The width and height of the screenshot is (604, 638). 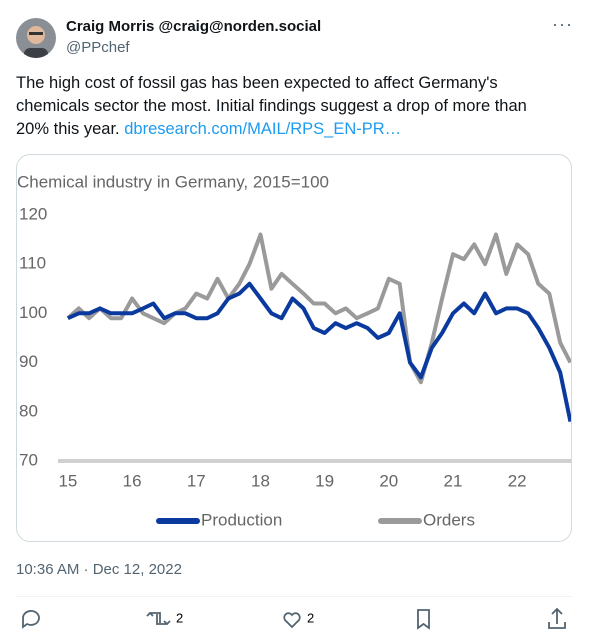 What do you see at coordinates (294, 596) in the screenshot?
I see `divider` at bounding box center [294, 596].